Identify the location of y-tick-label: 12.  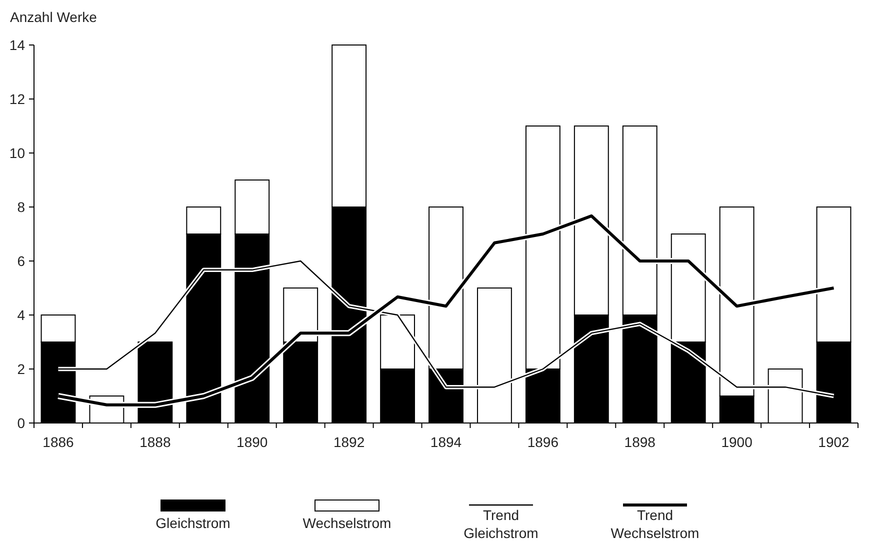
(17, 98).